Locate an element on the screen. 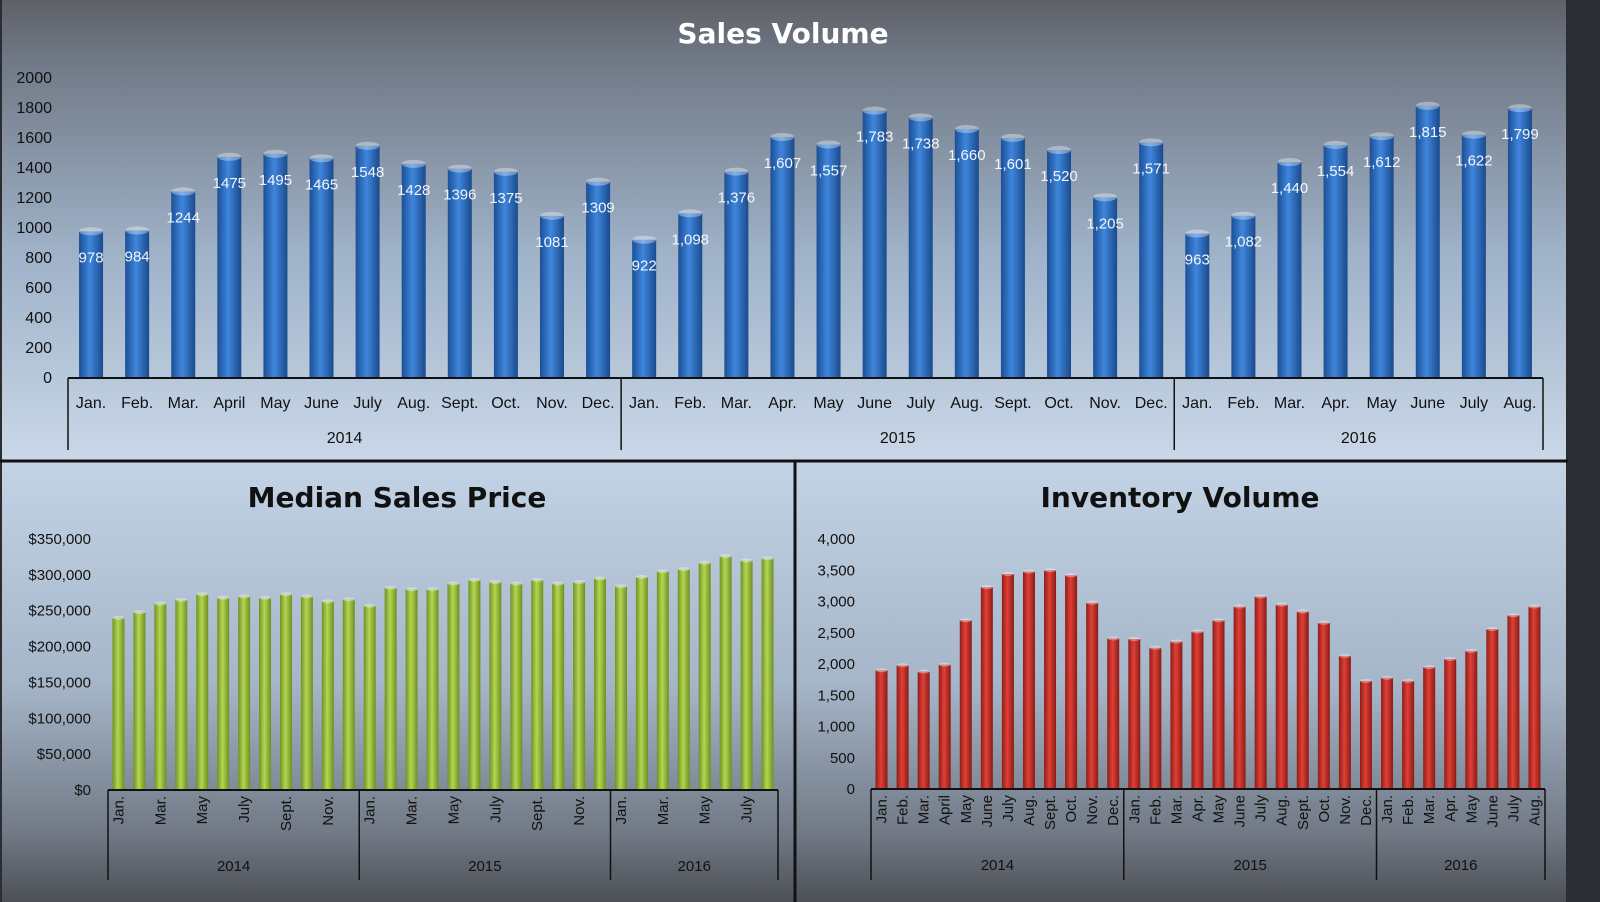  sales-category-label: May is located at coordinates (828, 403).